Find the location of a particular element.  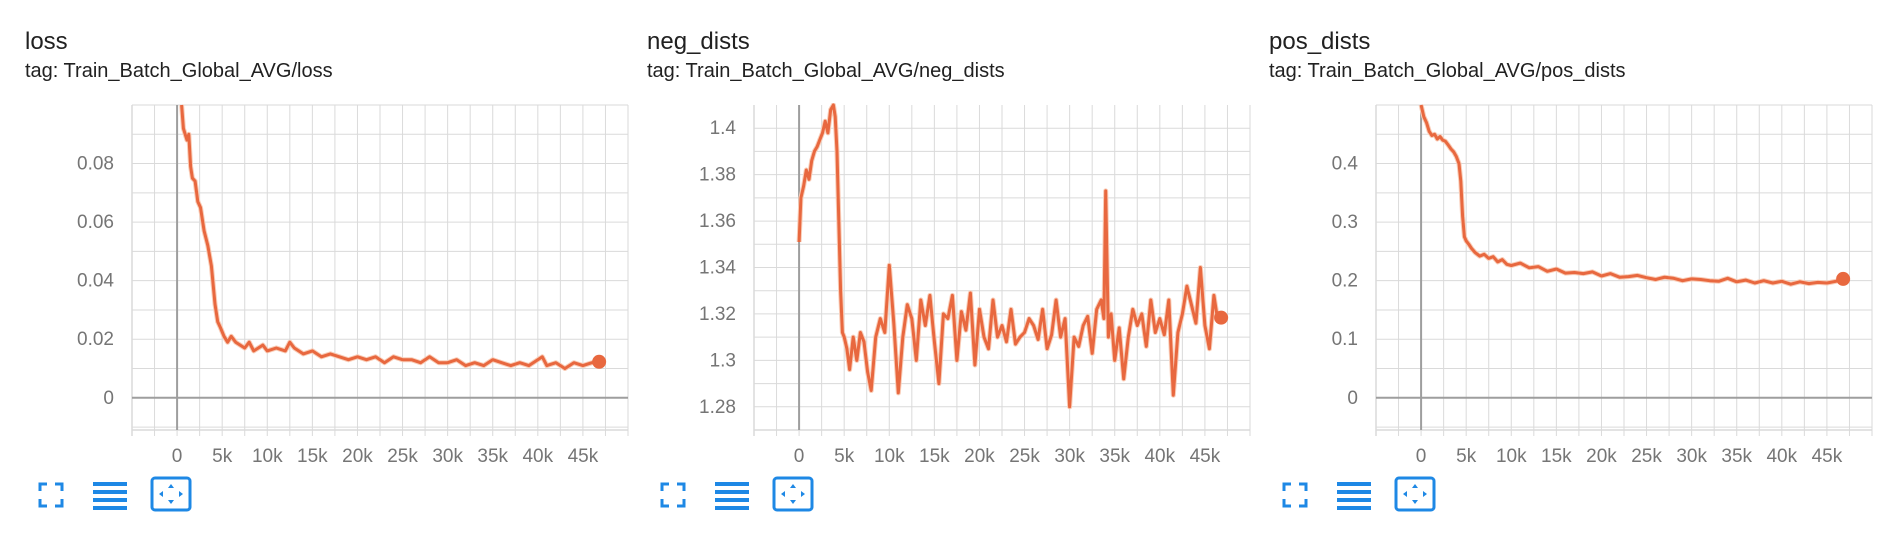

chart-title: neg_dists is located at coordinates (698, 41).